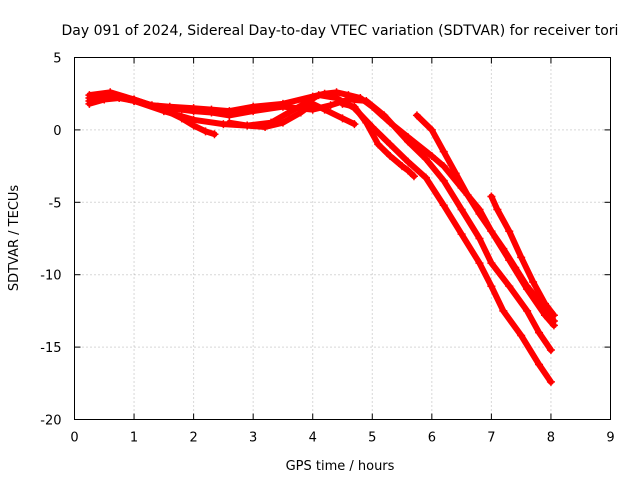  Describe the element at coordinates (340, 466) in the screenshot. I see `x-axis-label: GPS time / hours` at that location.